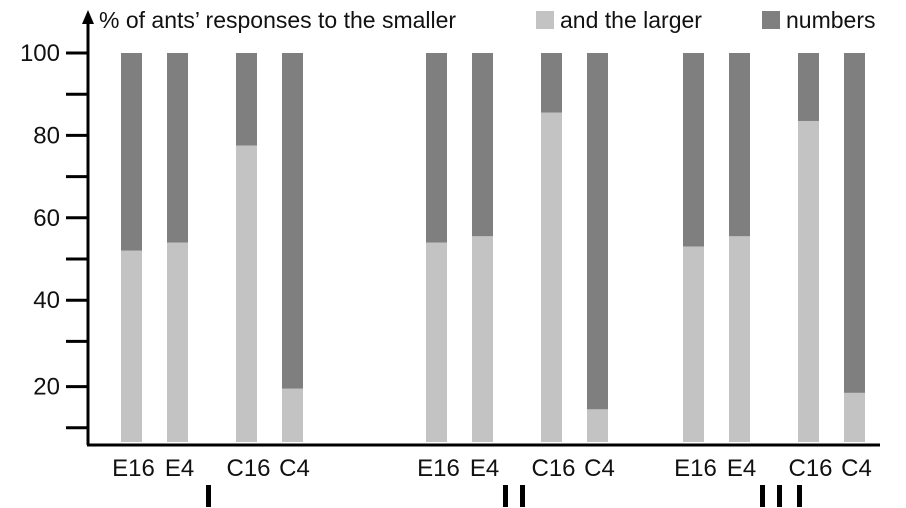 The width and height of the screenshot is (906, 508). I want to click on y-tick-label: 80, so click(46, 135).